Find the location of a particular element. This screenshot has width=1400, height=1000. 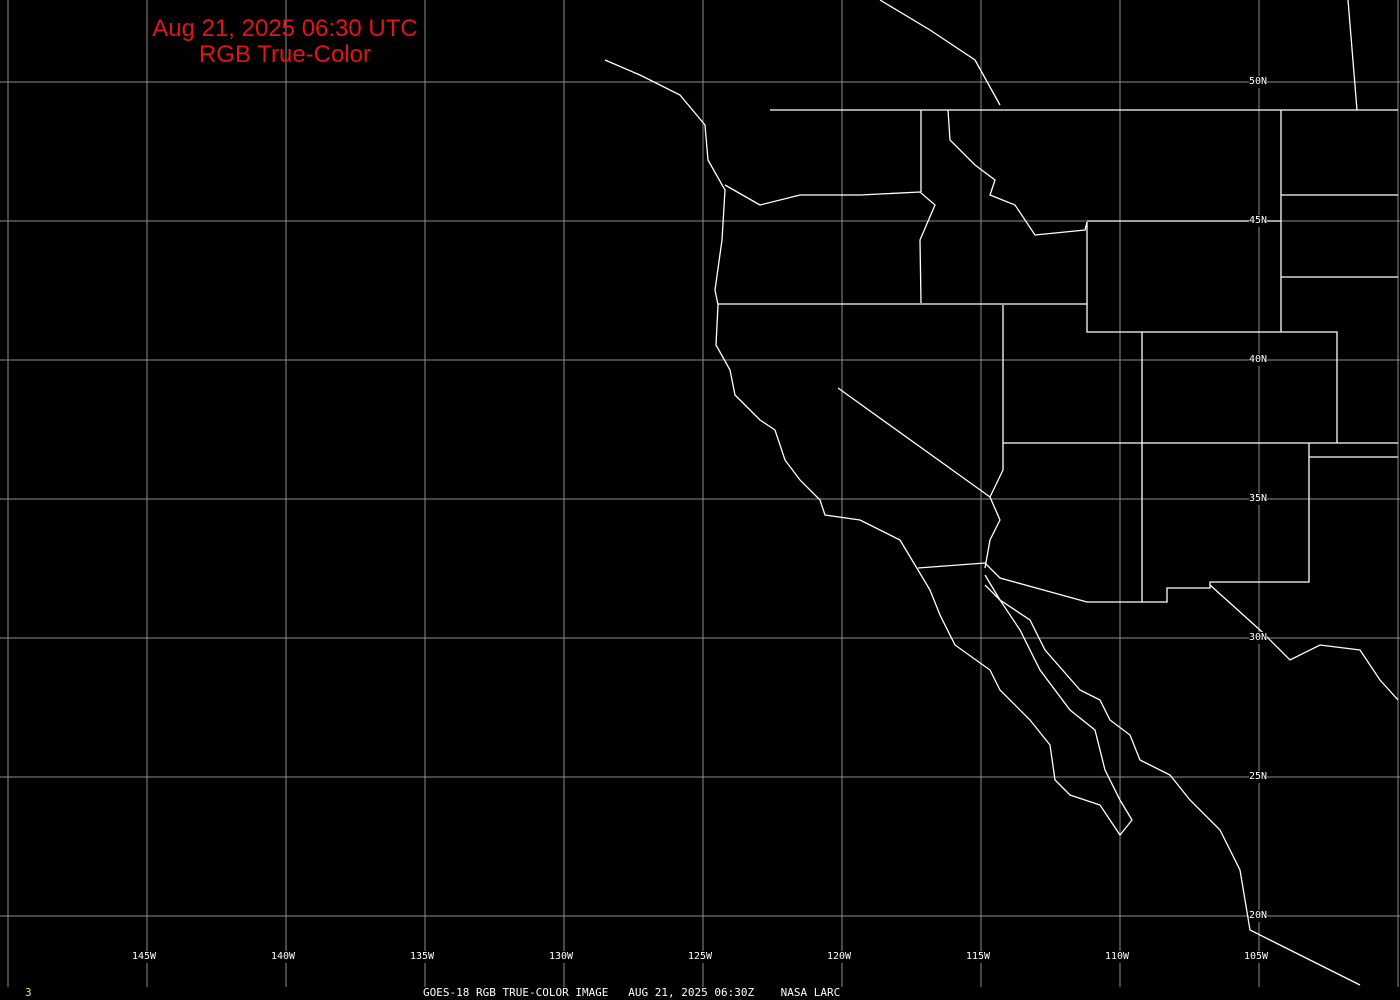

latitude-label: 50N is located at coordinates (1258, 82).